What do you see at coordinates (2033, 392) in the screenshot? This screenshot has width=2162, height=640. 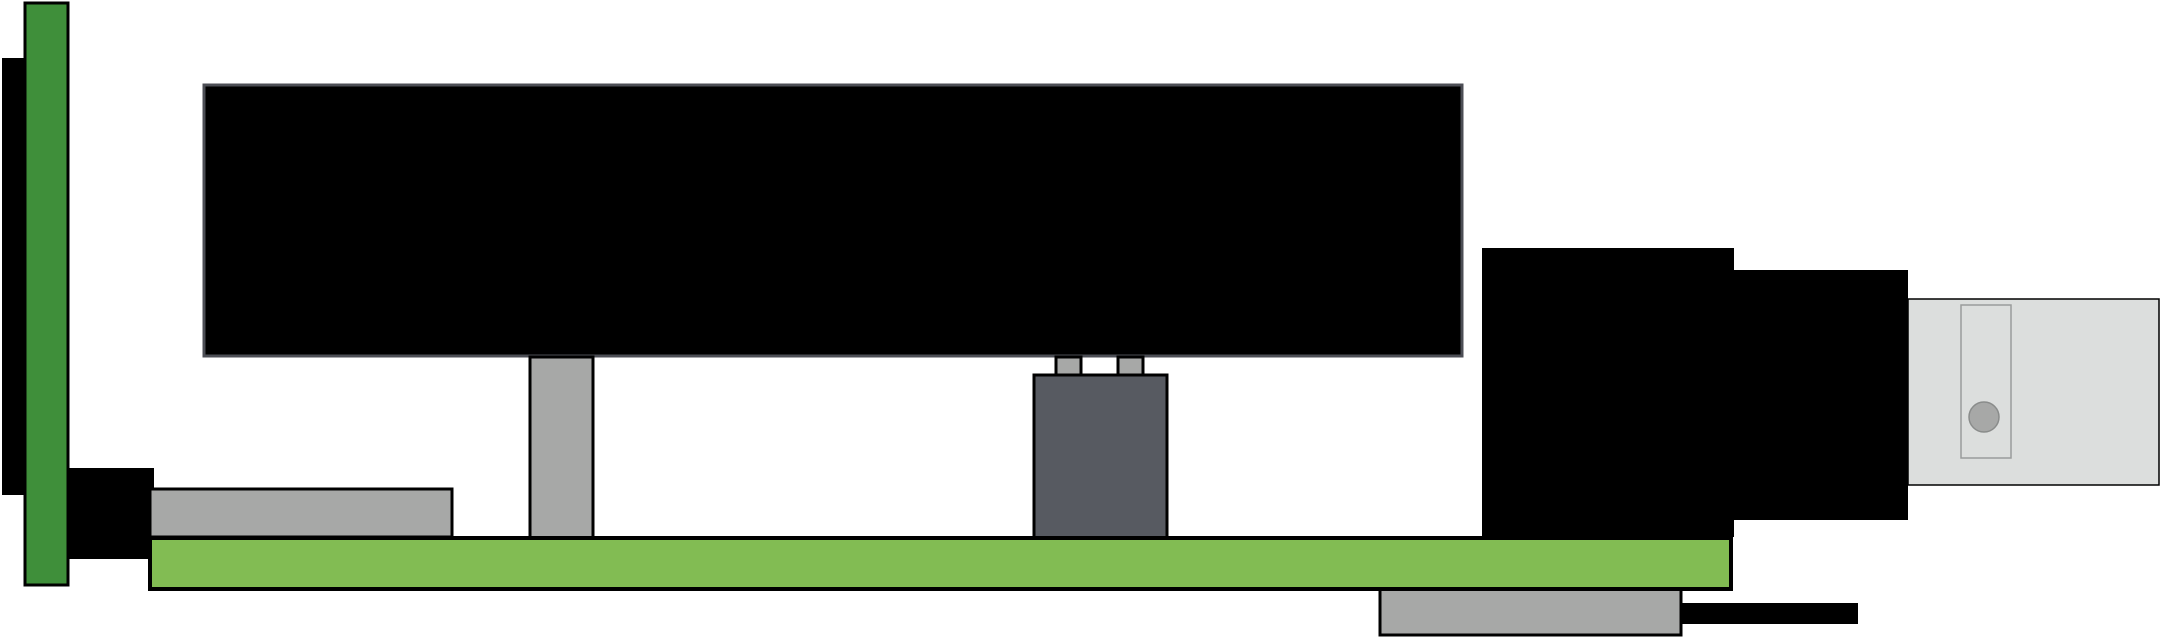 I see `light-grey-plug` at bounding box center [2033, 392].